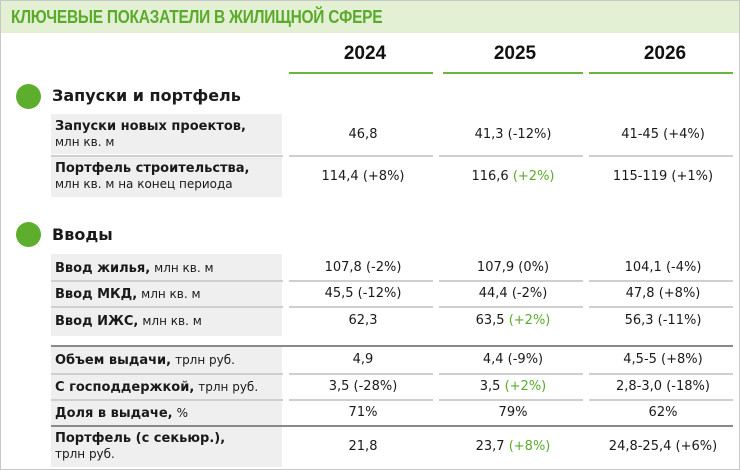 The image size is (740, 470). I want to click on value-main: 41-45, so click(640, 134).